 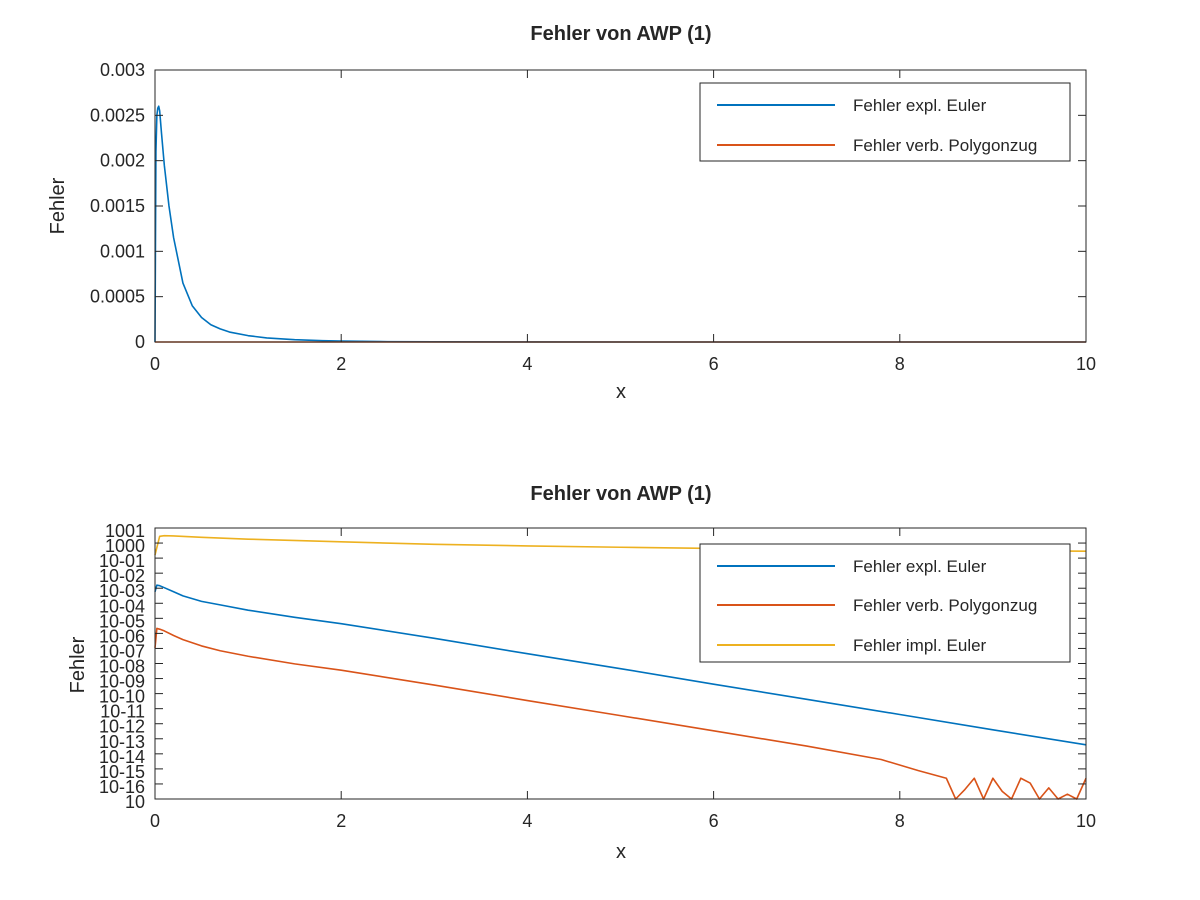 What do you see at coordinates (920, 645) in the screenshot?
I see `bottom-plot-legend-label-impl-euler: Fehler impl. Euler` at bounding box center [920, 645].